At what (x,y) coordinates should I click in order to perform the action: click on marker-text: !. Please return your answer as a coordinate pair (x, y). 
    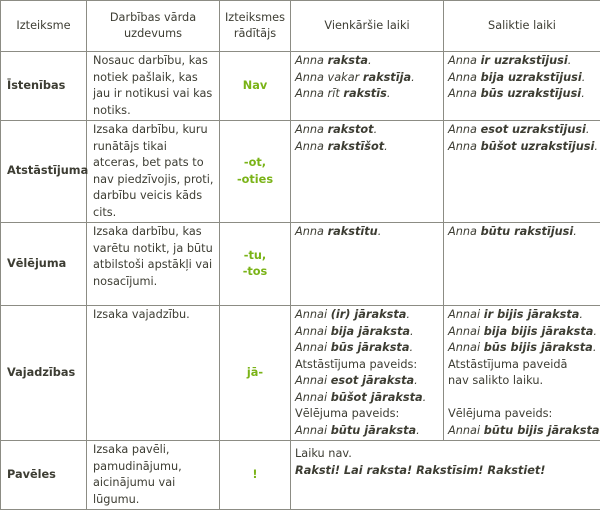
    Looking at the image, I should click on (255, 475).